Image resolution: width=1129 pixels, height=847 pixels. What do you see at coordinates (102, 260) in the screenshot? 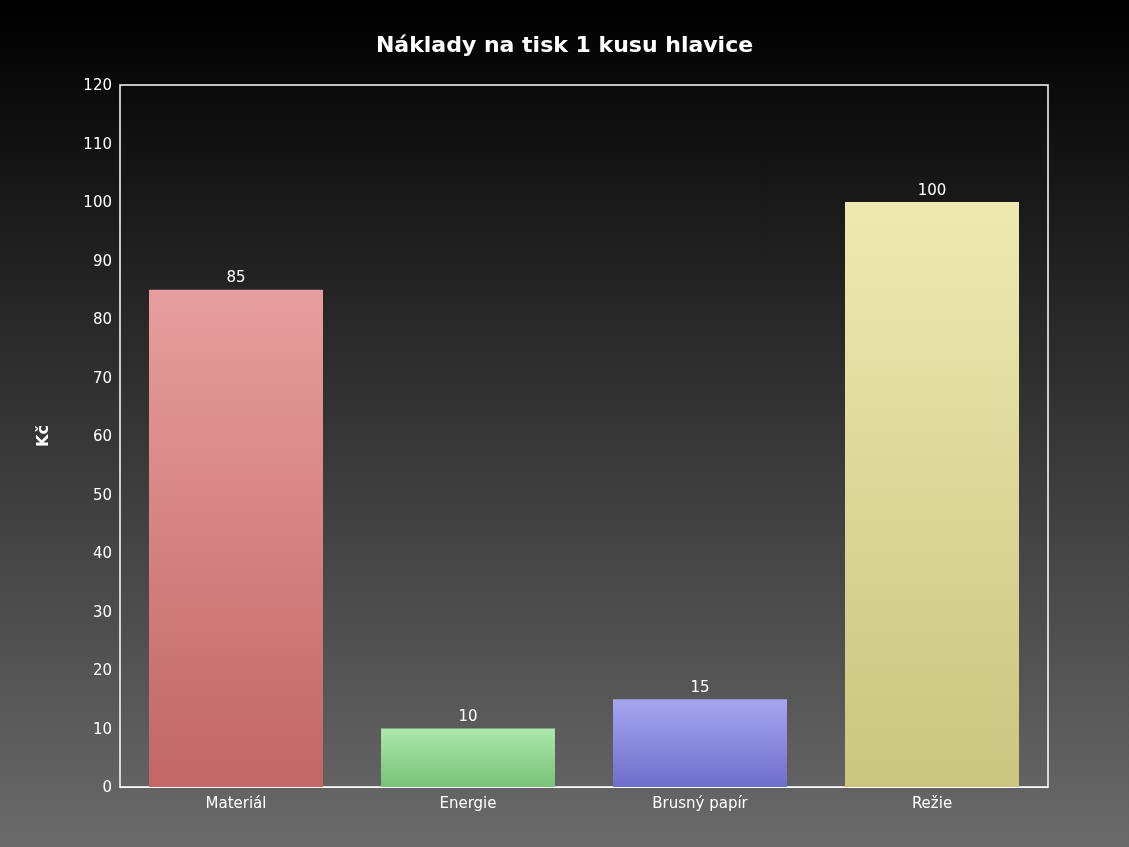
I see `y-tick-label: 90` at bounding box center [102, 260].